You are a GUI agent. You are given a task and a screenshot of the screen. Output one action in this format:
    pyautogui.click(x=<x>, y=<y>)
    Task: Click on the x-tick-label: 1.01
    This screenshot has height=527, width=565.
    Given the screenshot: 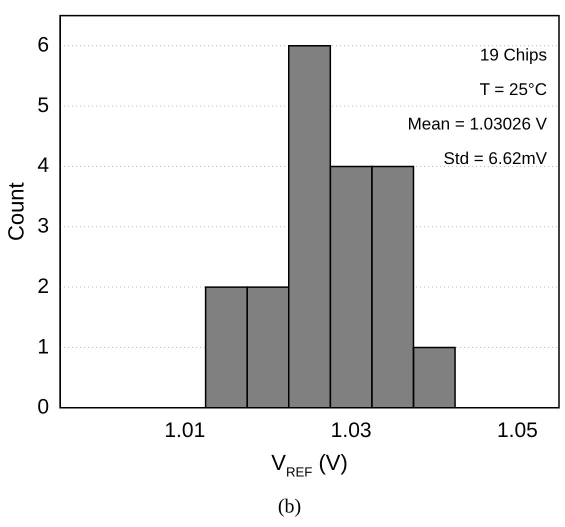 What is the action you would take?
    pyautogui.click(x=185, y=430)
    